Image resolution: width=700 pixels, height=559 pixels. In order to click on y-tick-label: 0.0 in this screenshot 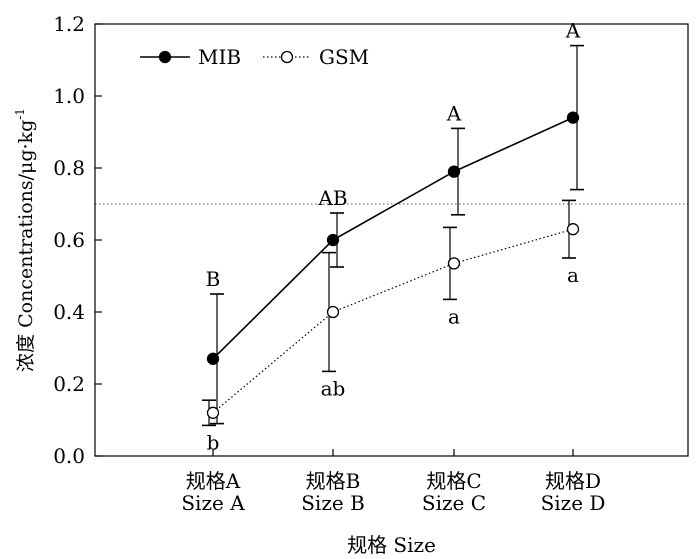, I will do `click(69, 456)`.